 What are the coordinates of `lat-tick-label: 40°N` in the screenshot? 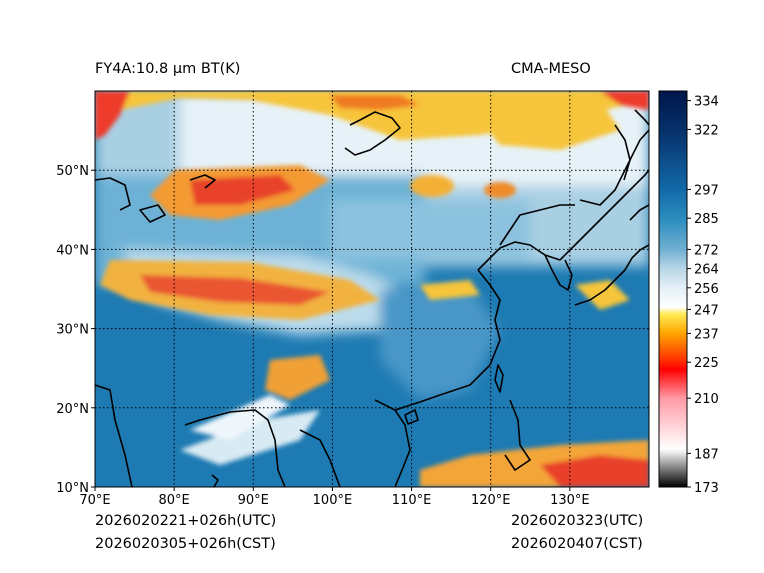 It's located at (72, 250).